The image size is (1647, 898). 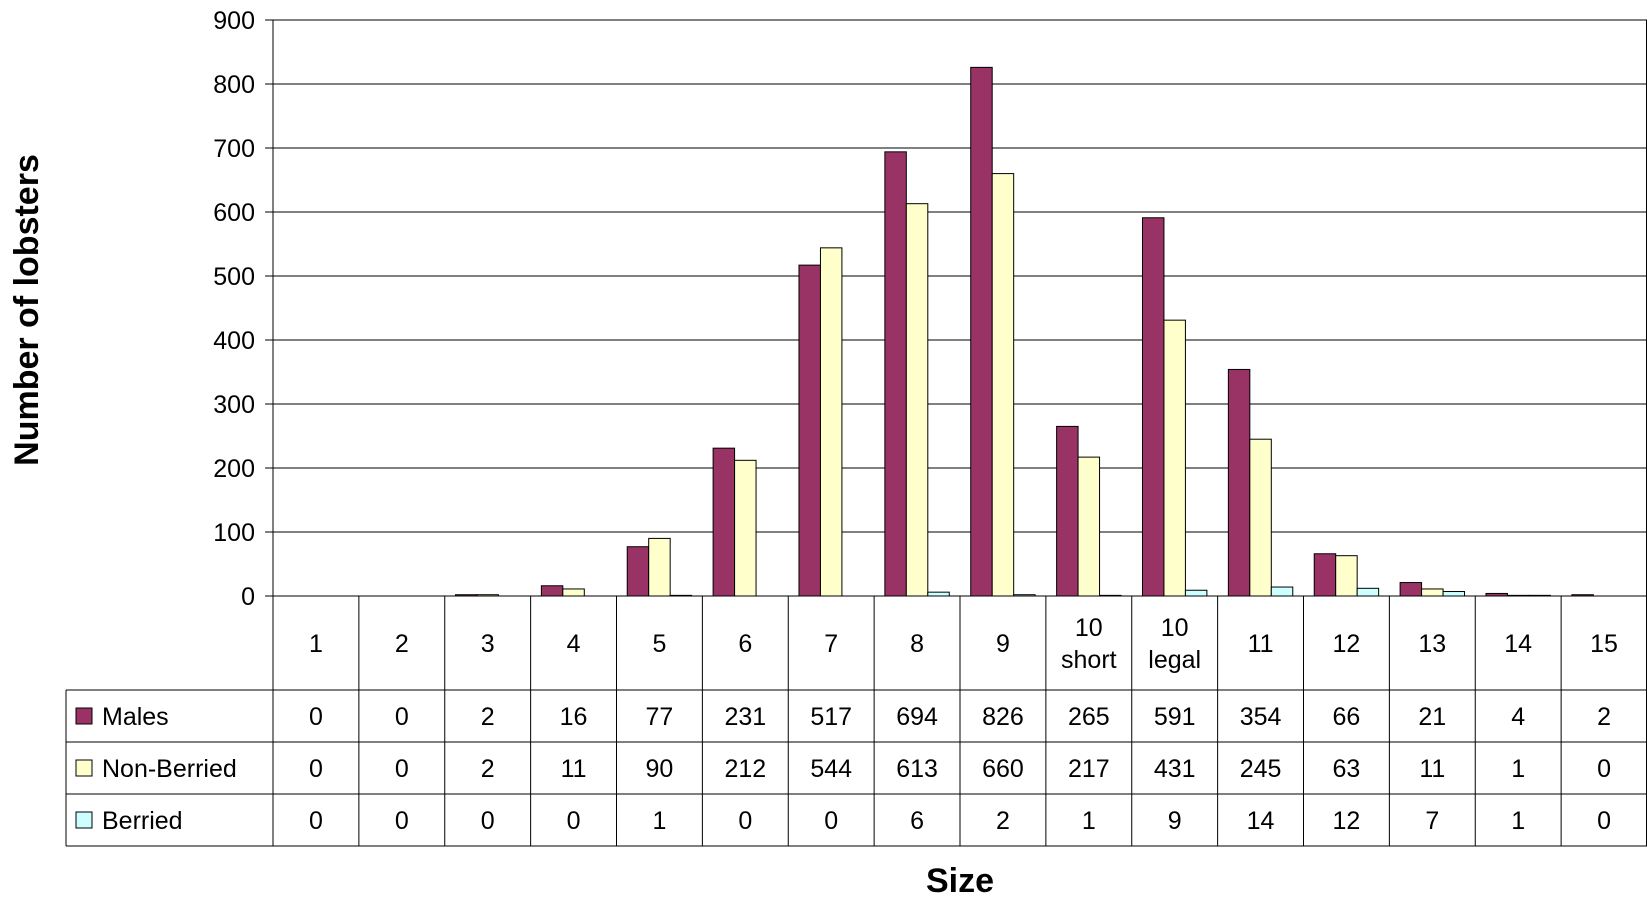 I want to click on table-value: 63, so click(x=1347, y=769).